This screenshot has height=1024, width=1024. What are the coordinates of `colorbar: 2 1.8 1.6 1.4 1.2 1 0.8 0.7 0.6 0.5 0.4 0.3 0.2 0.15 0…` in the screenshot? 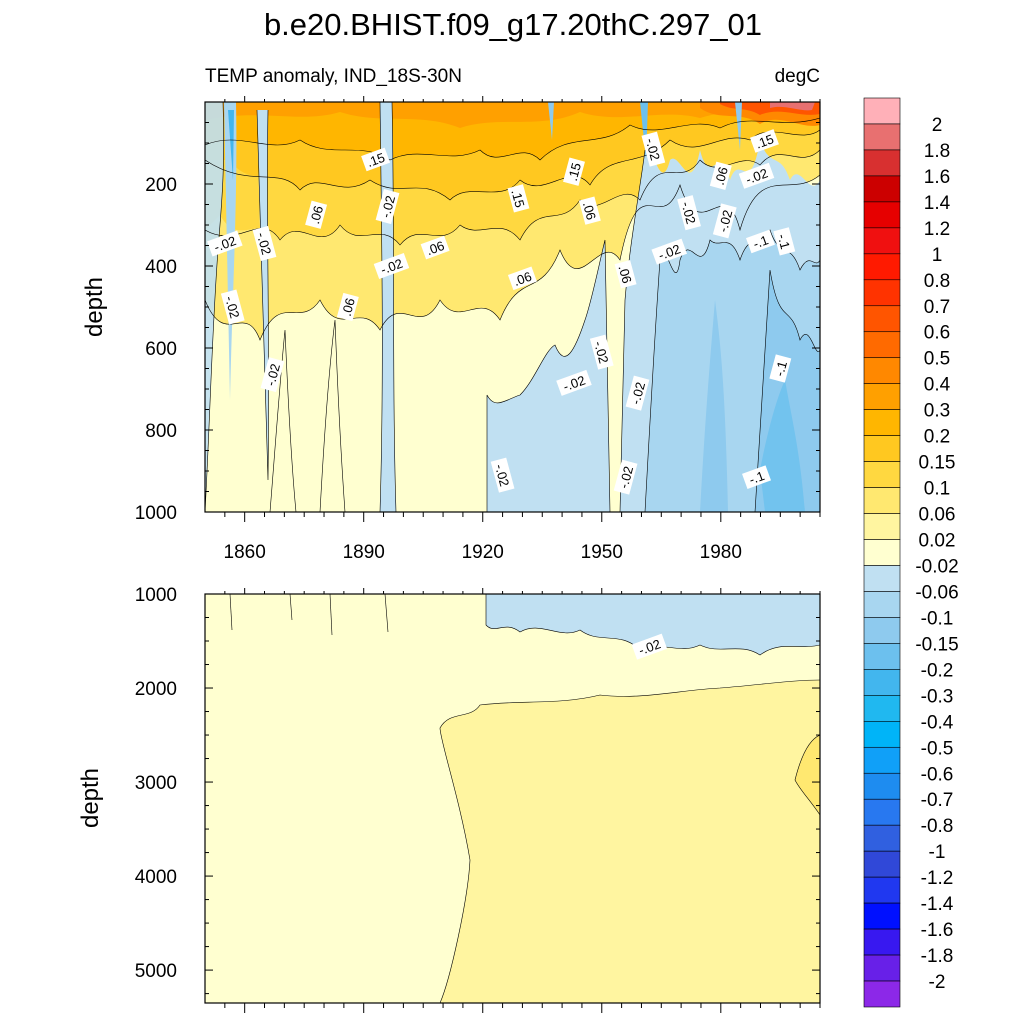 It's located at (911, 552).